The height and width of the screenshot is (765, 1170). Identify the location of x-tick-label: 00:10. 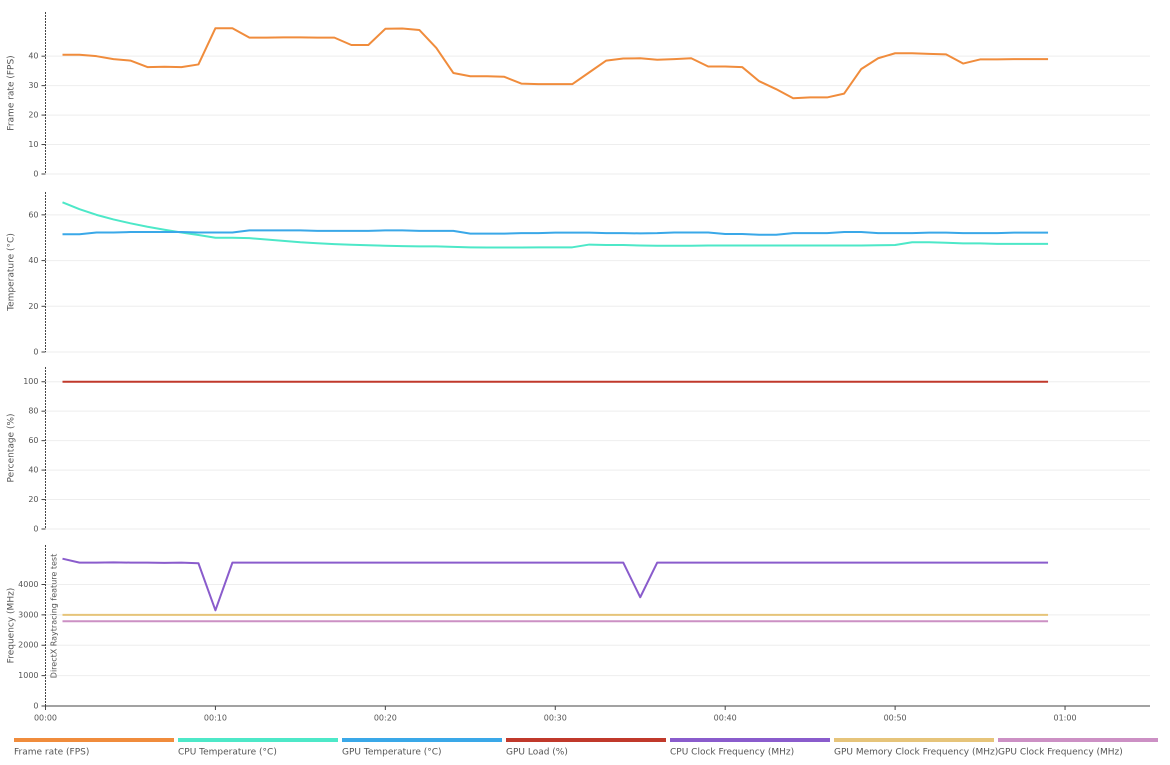
(215, 718).